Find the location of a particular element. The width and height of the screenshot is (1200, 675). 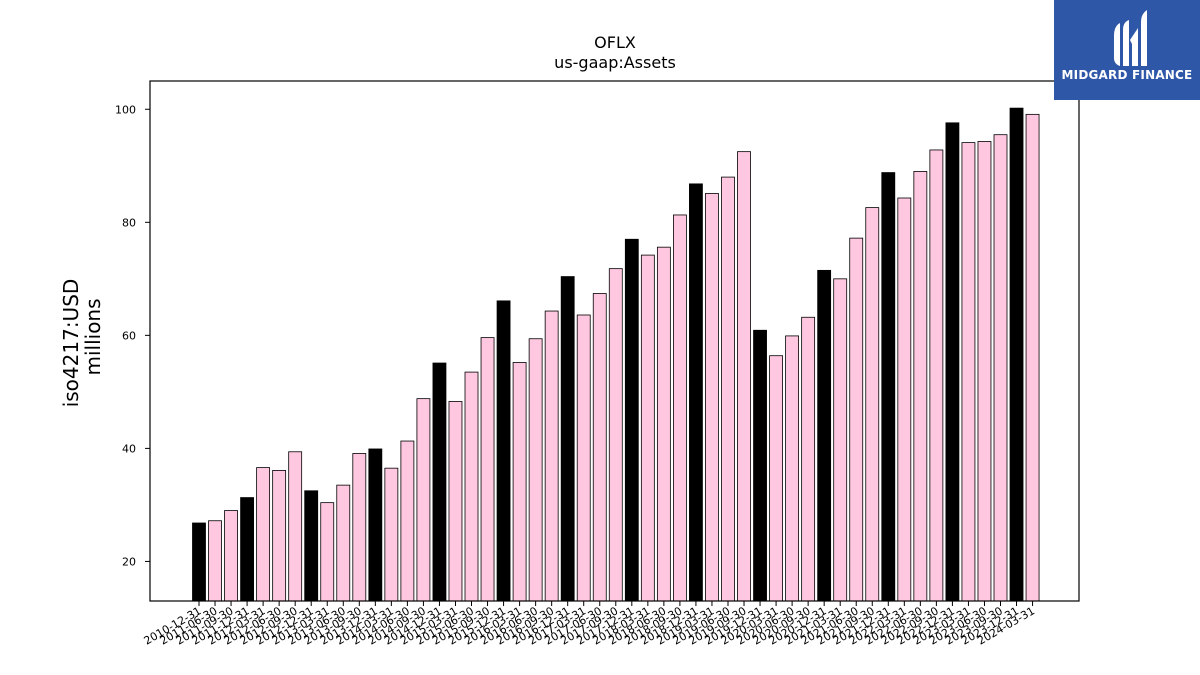

y-axis-label-units: millions is located at coordinates (93, 336).